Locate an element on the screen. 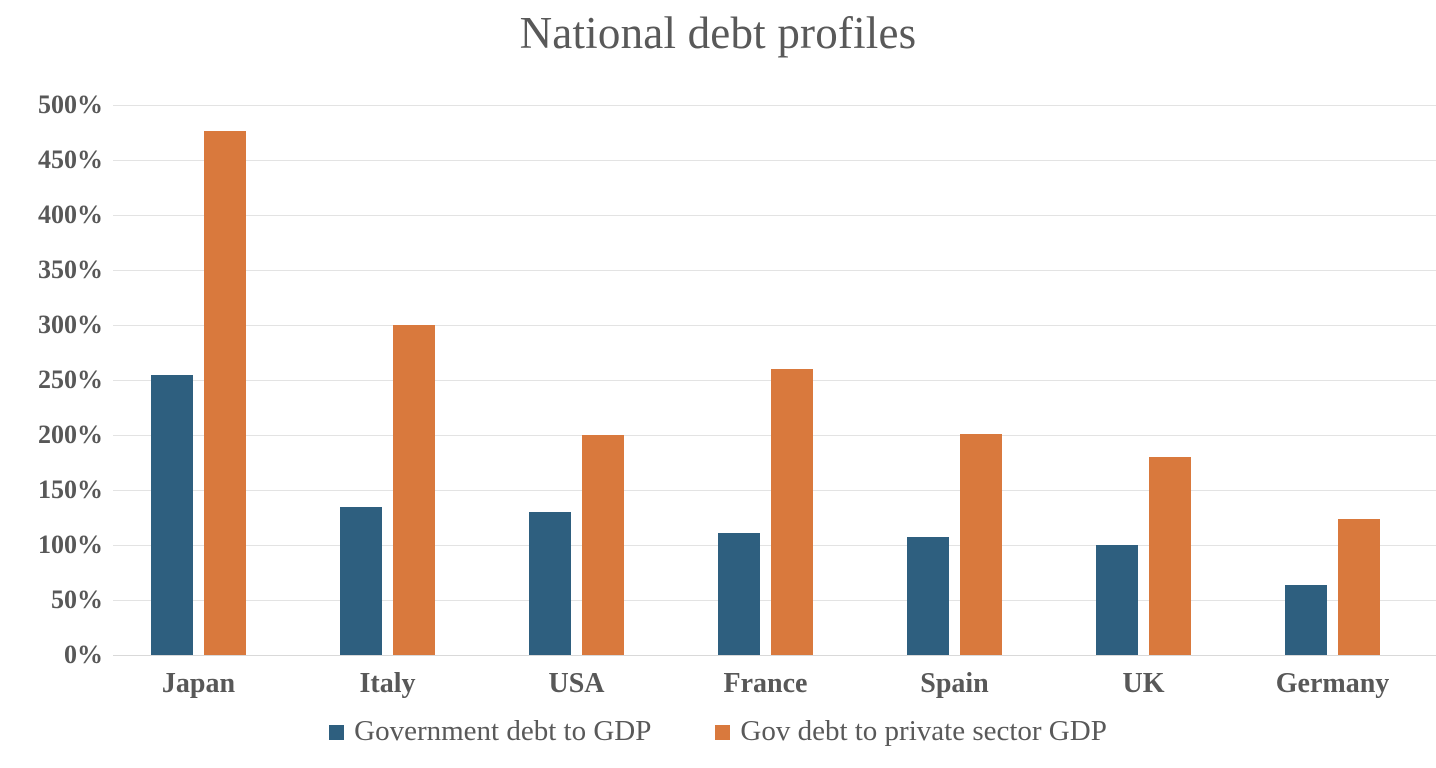  y-tick-label: 50% is located at coordinates (77, 599).